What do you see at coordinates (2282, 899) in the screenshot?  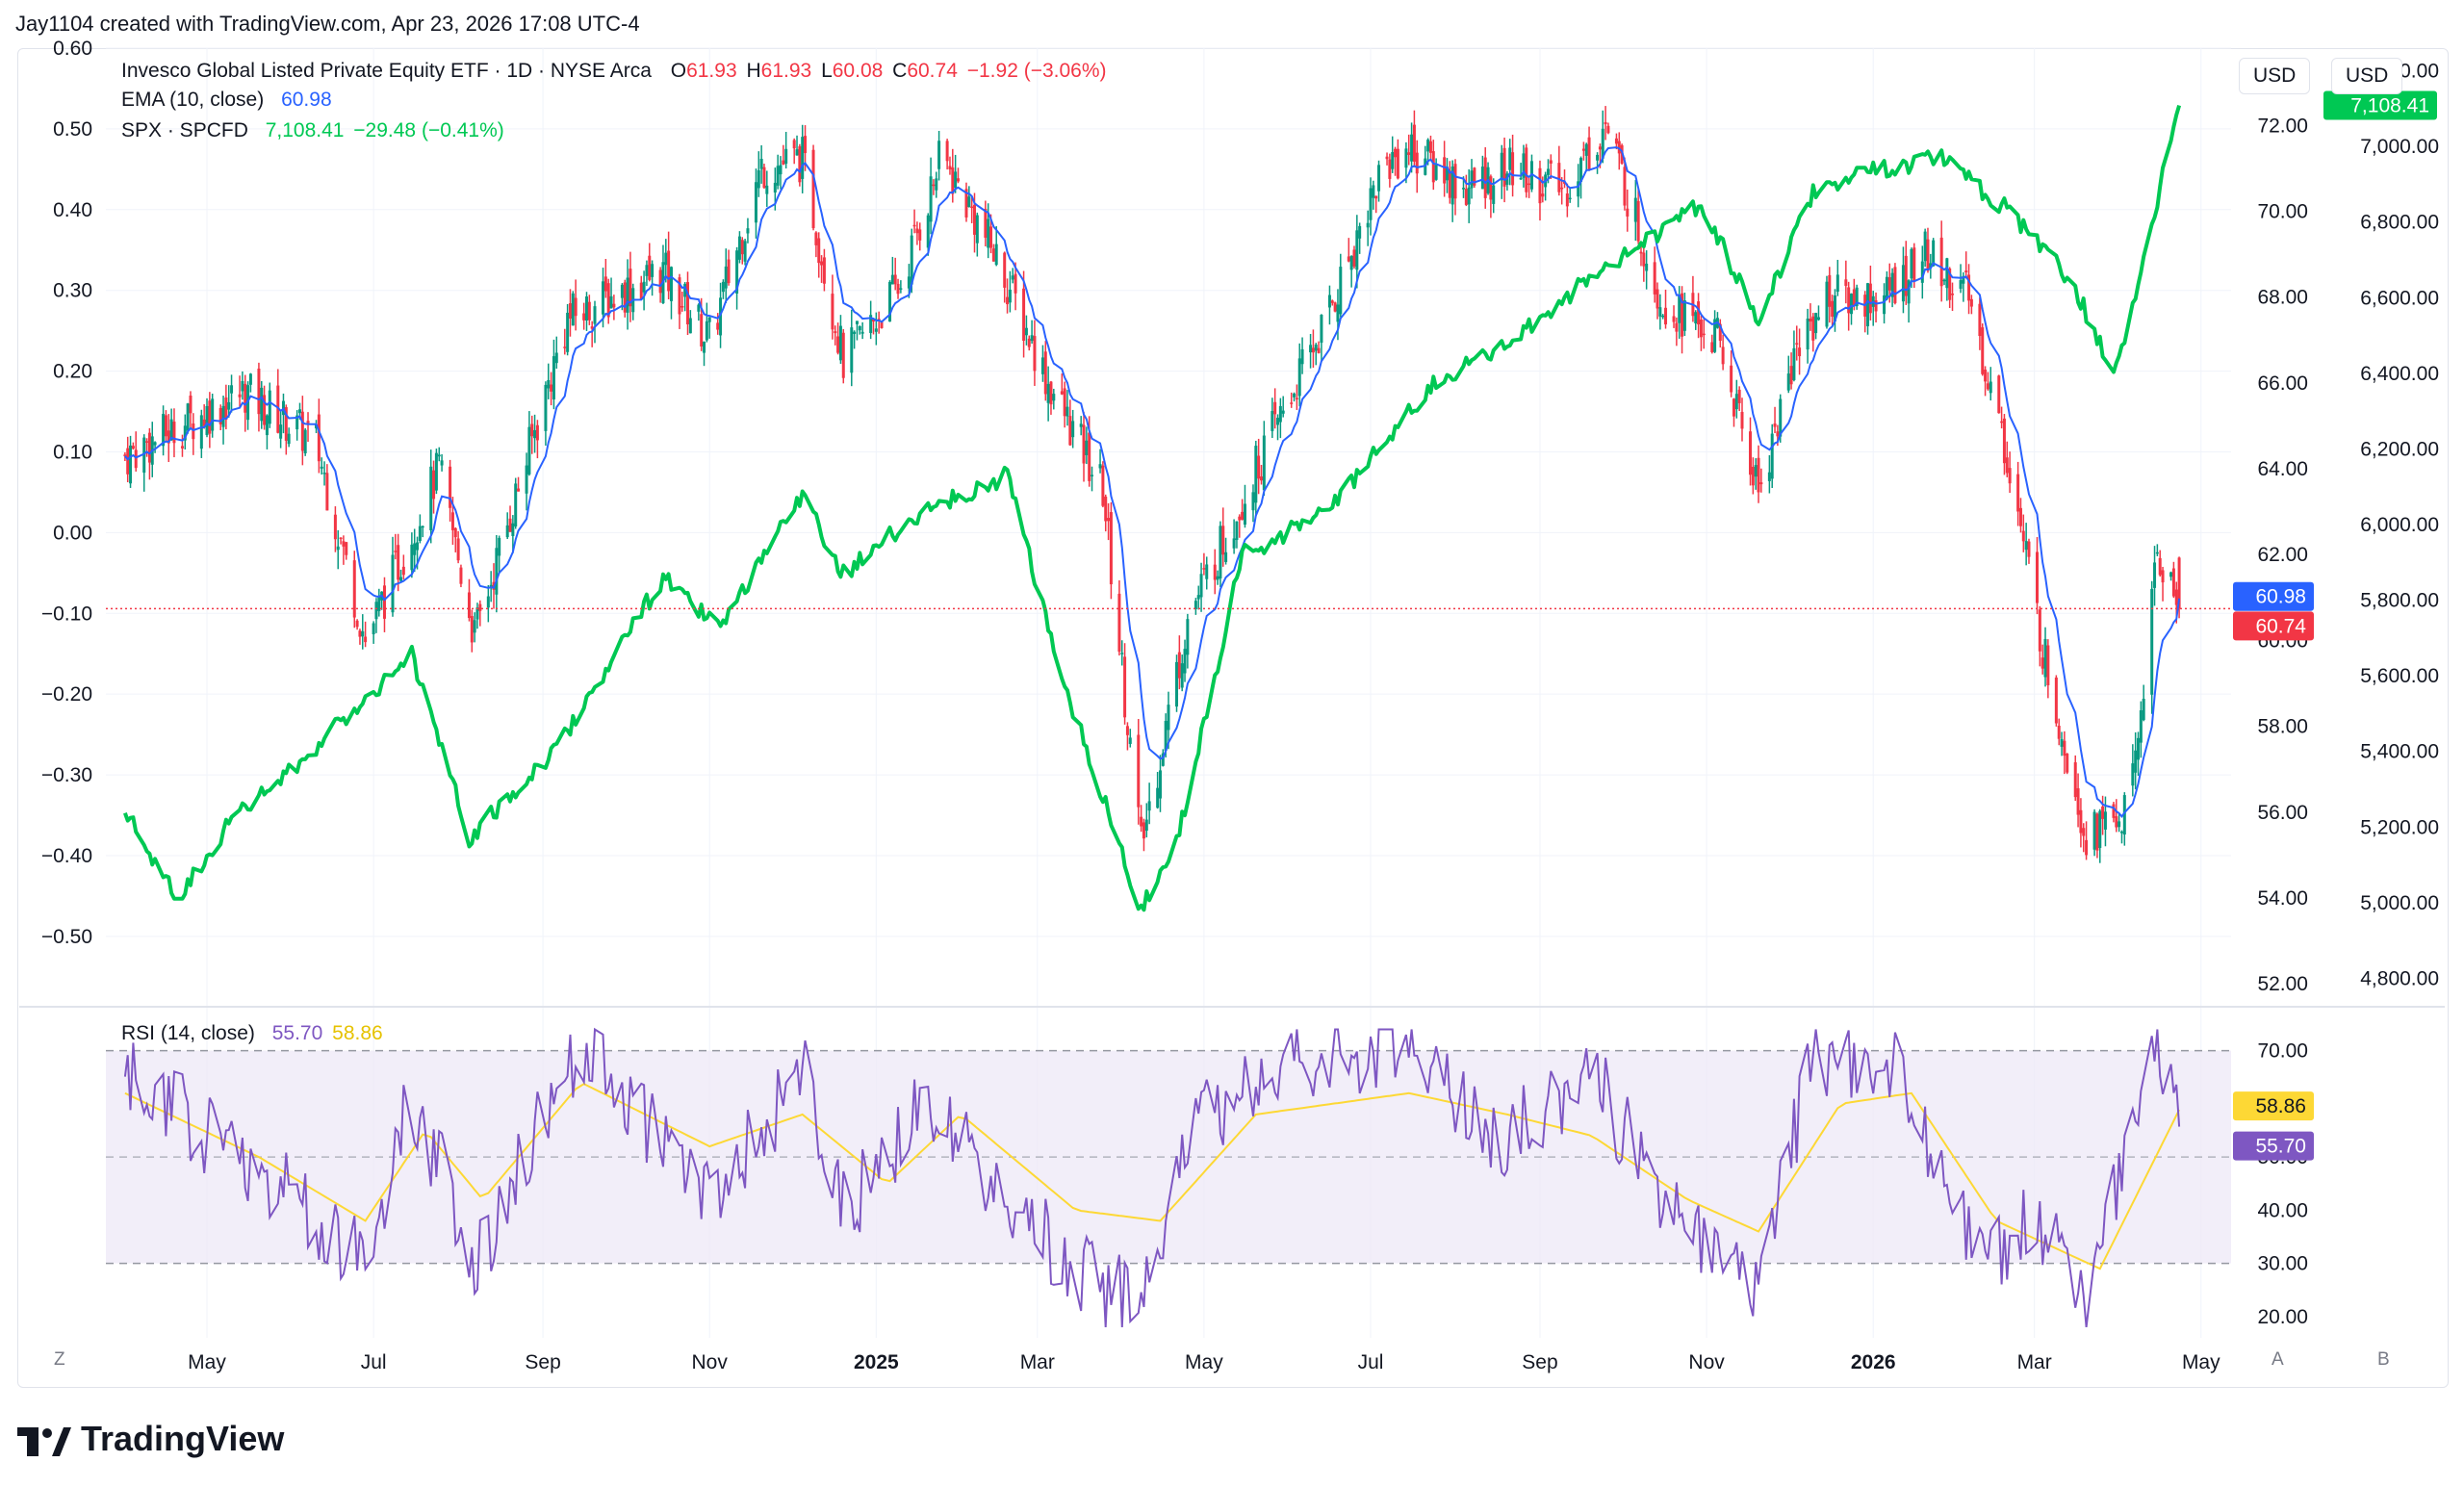 I see `price-tick-9: 54.00` at bounding box center [2282, 899].